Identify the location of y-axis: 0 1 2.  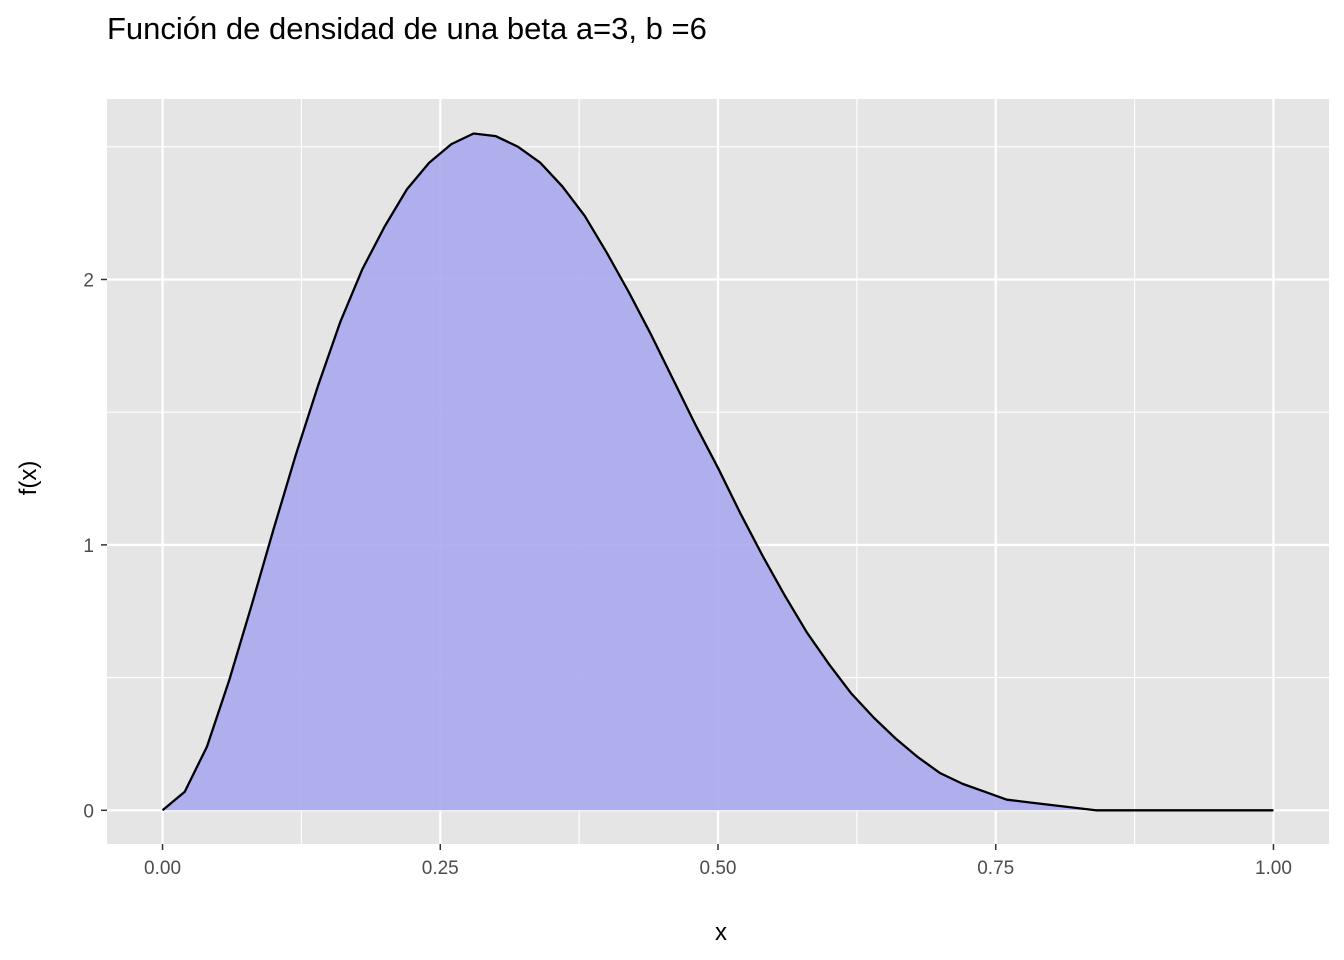
(95, 546).